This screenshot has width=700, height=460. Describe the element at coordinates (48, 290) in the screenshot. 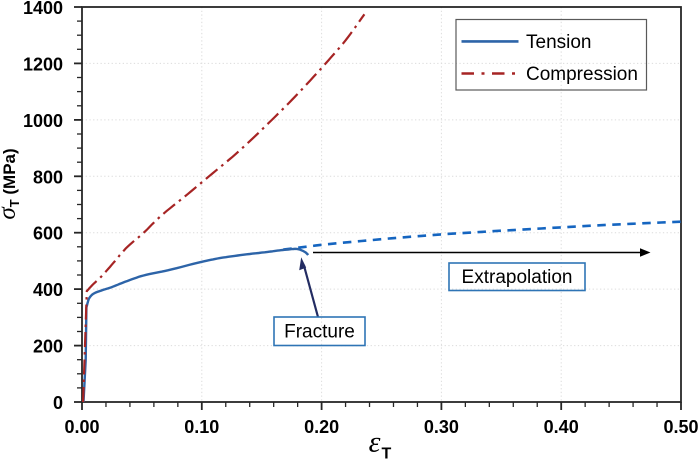

I see `svg-text: 400` at that location.